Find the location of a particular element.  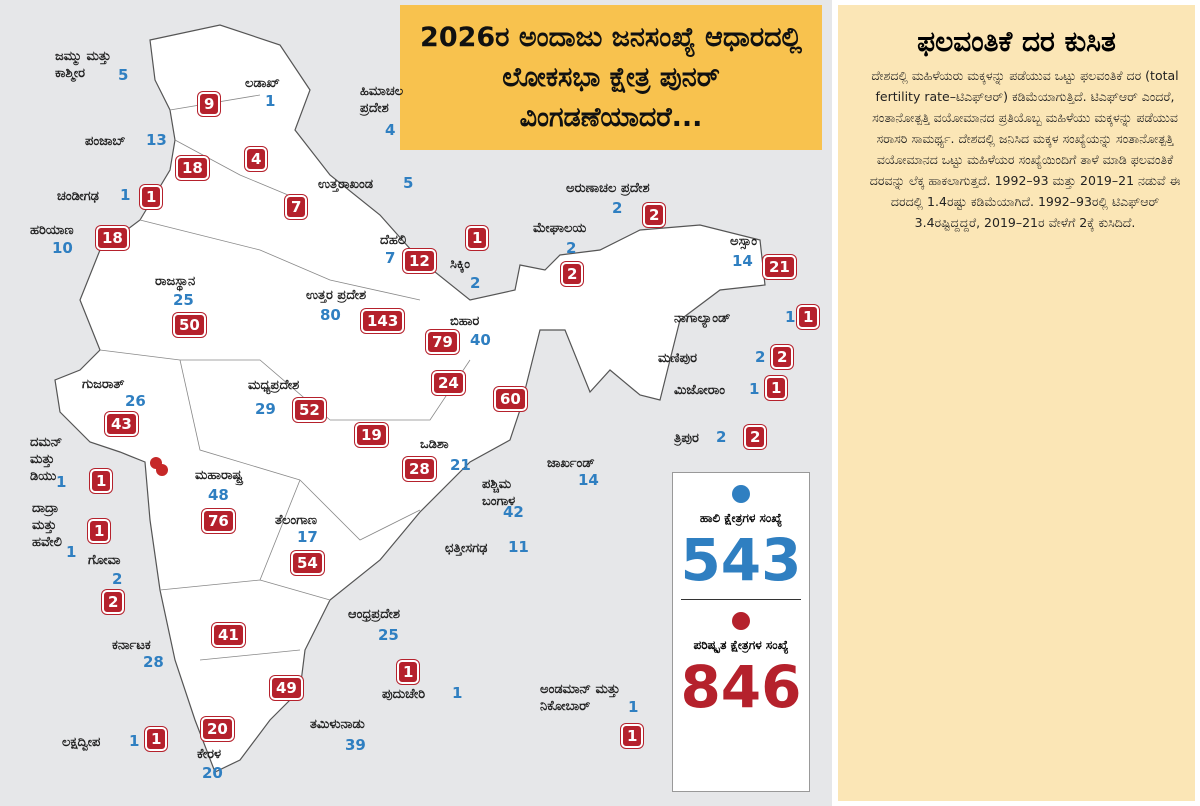

proposed-seats: 49 is located at coordinates (286, 688).